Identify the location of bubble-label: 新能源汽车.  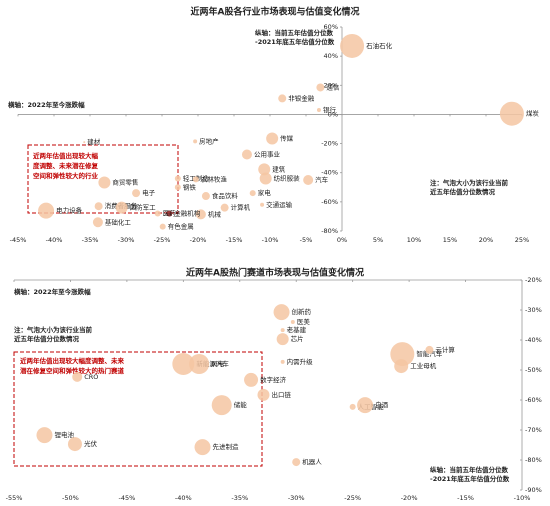
(212, 363).